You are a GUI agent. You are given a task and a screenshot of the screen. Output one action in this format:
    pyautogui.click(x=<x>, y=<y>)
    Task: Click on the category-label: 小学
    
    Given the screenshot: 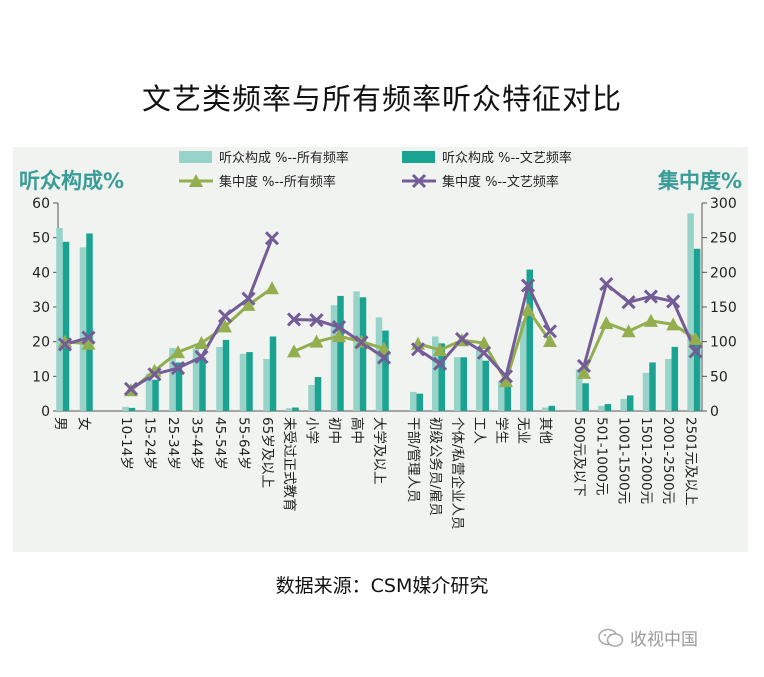 What is the action you would take?
    pyautogui.click(x=312, y=430)
    